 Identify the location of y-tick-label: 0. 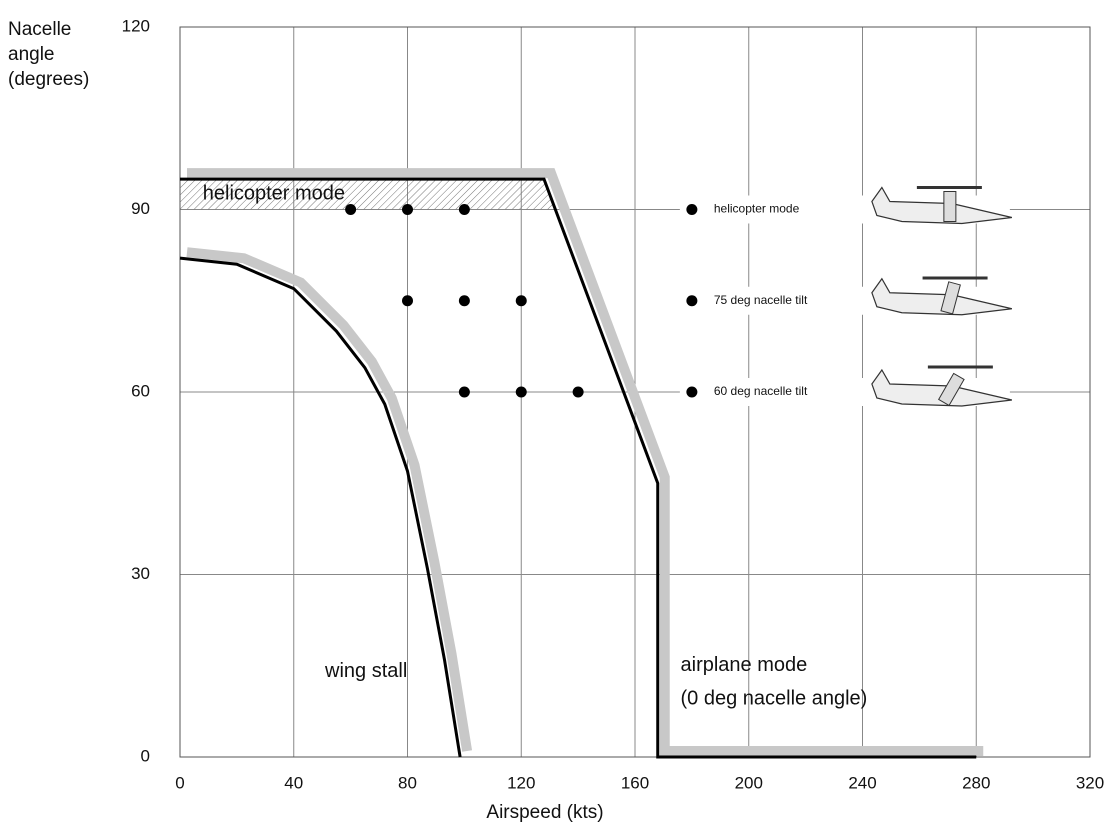
(145, 755).